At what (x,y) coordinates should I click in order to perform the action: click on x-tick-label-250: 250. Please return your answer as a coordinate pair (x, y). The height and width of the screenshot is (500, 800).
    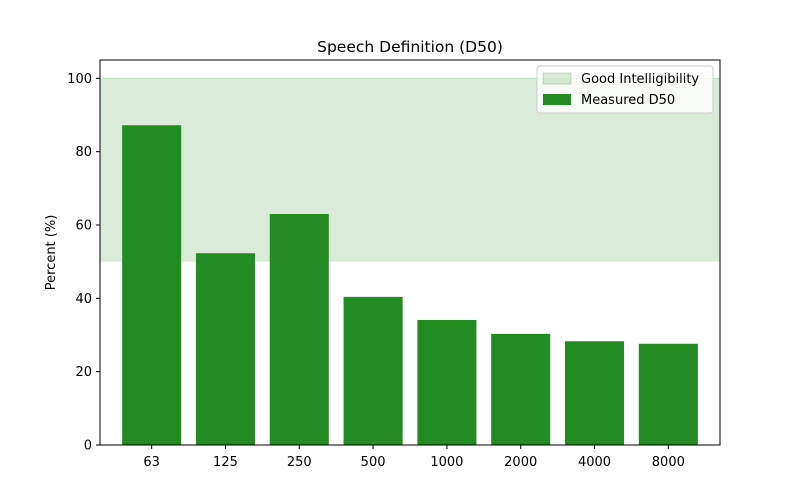
    Looking at the image, I should click on (299, 462).